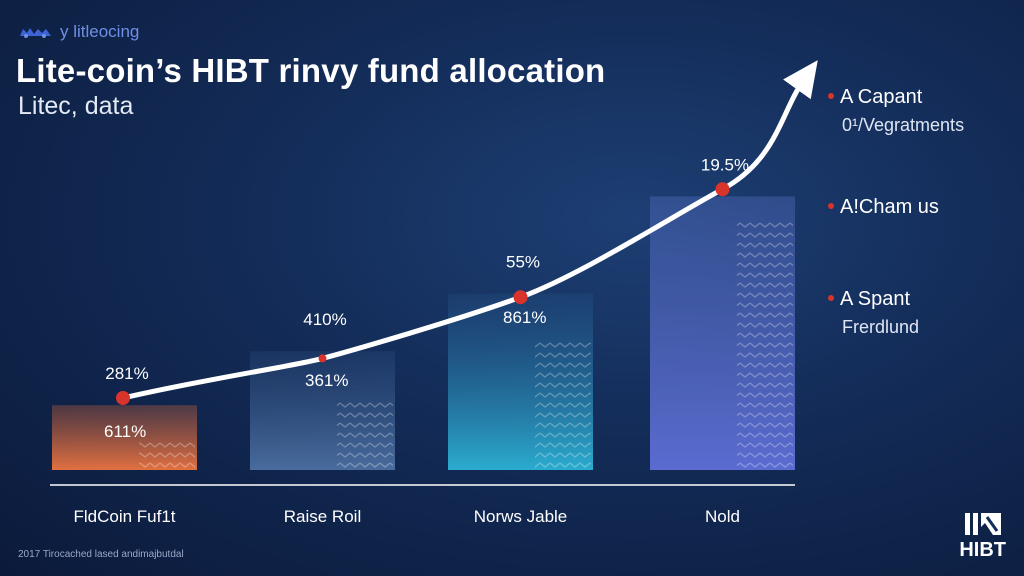  What do you see at coordinates (982, 536) in the screenshot?
I see `hibt-logo: HIBT` at bounding box center [982, 536].